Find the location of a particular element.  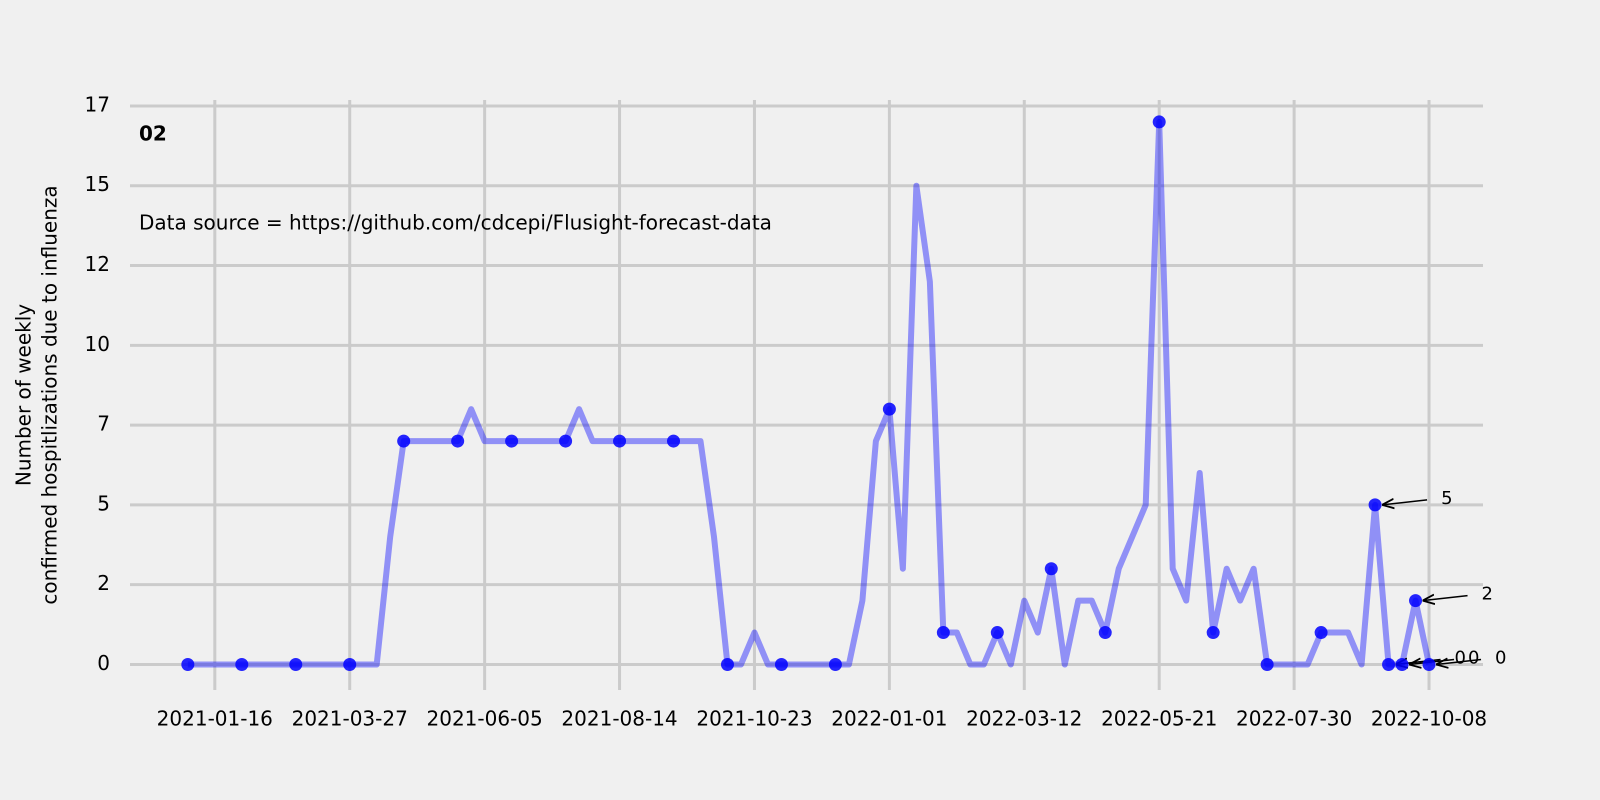

x-tick-label: 2021-08-14 is located at coordinates (619, 719).